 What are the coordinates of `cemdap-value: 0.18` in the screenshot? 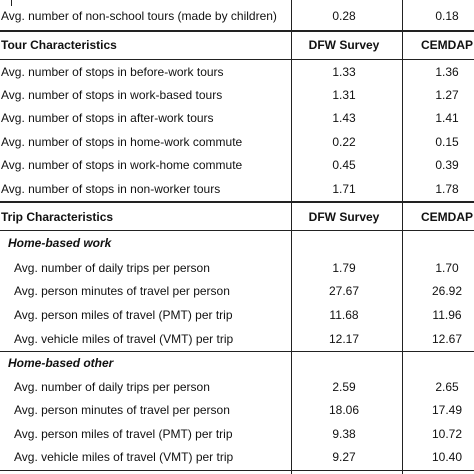 It's located at (447, 16).